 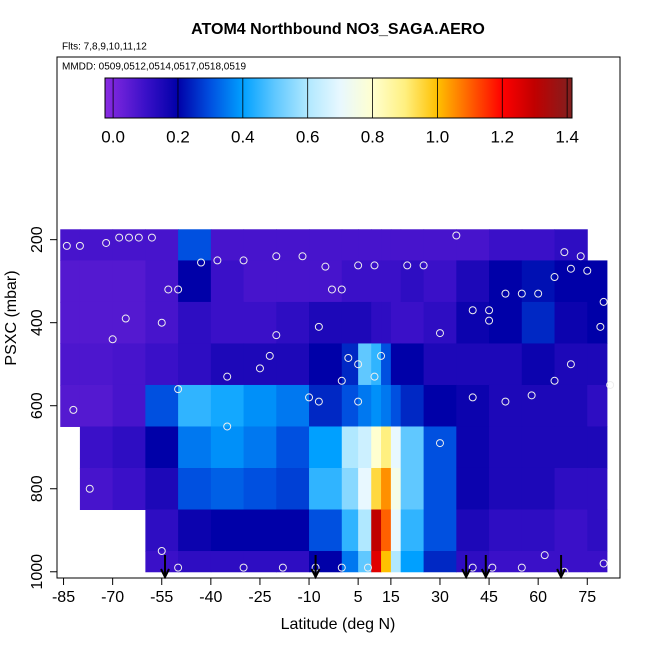 What do you see at coordinates (243, 136) in the screenshot?
I see `colorbar-tick-label: 0.4` at bounding box center [243, 136].